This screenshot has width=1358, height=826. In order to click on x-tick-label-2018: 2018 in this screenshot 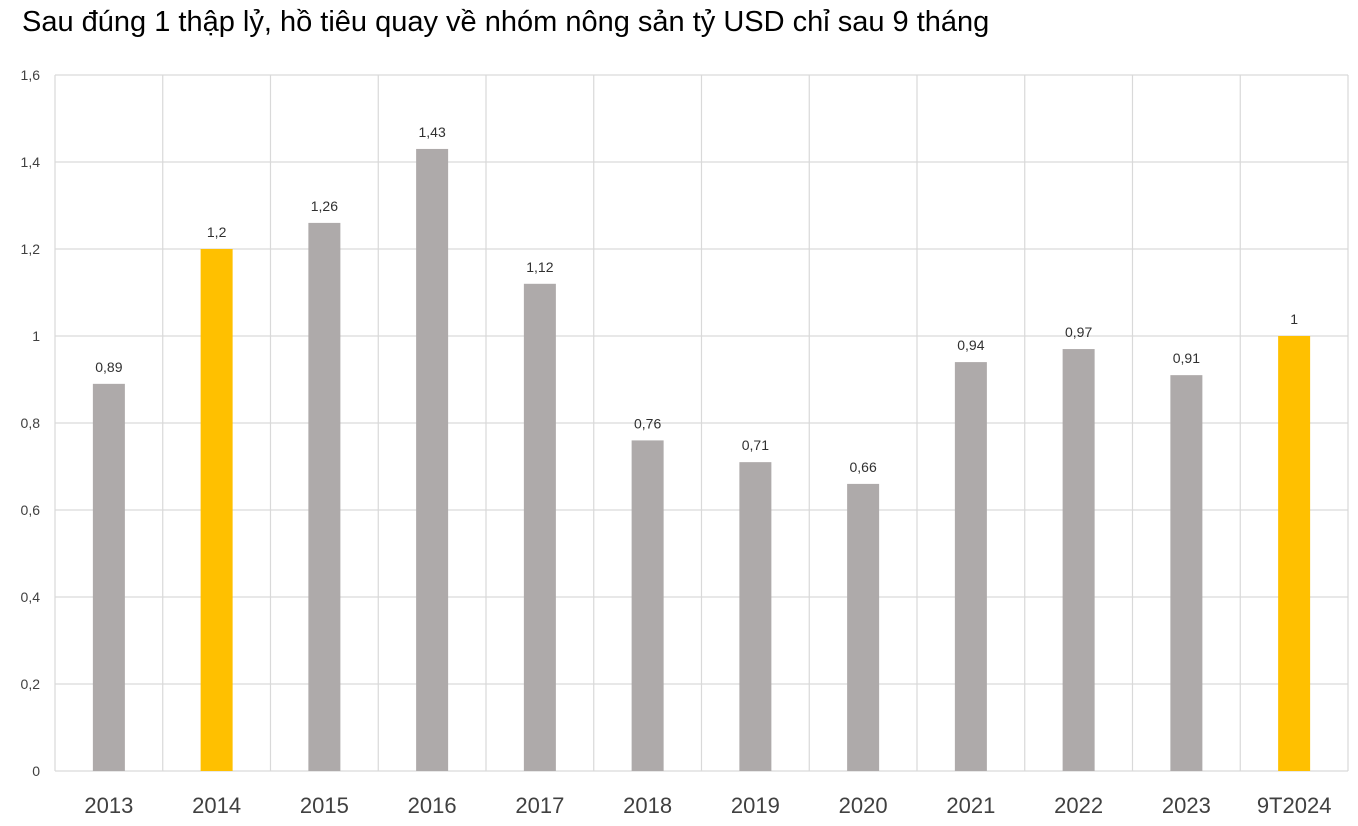, I will do `click(647, 805)`.